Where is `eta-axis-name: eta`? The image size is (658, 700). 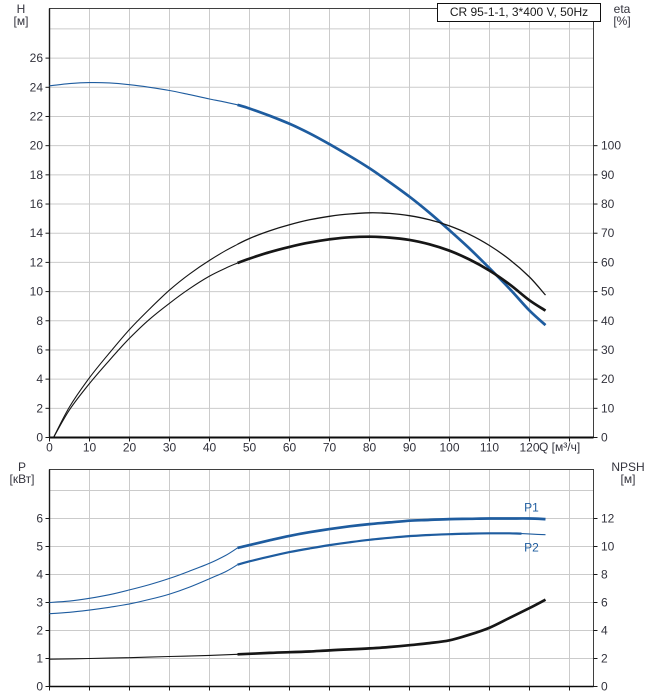 eta-axis-name: eta is located at coordinates (622, 9).